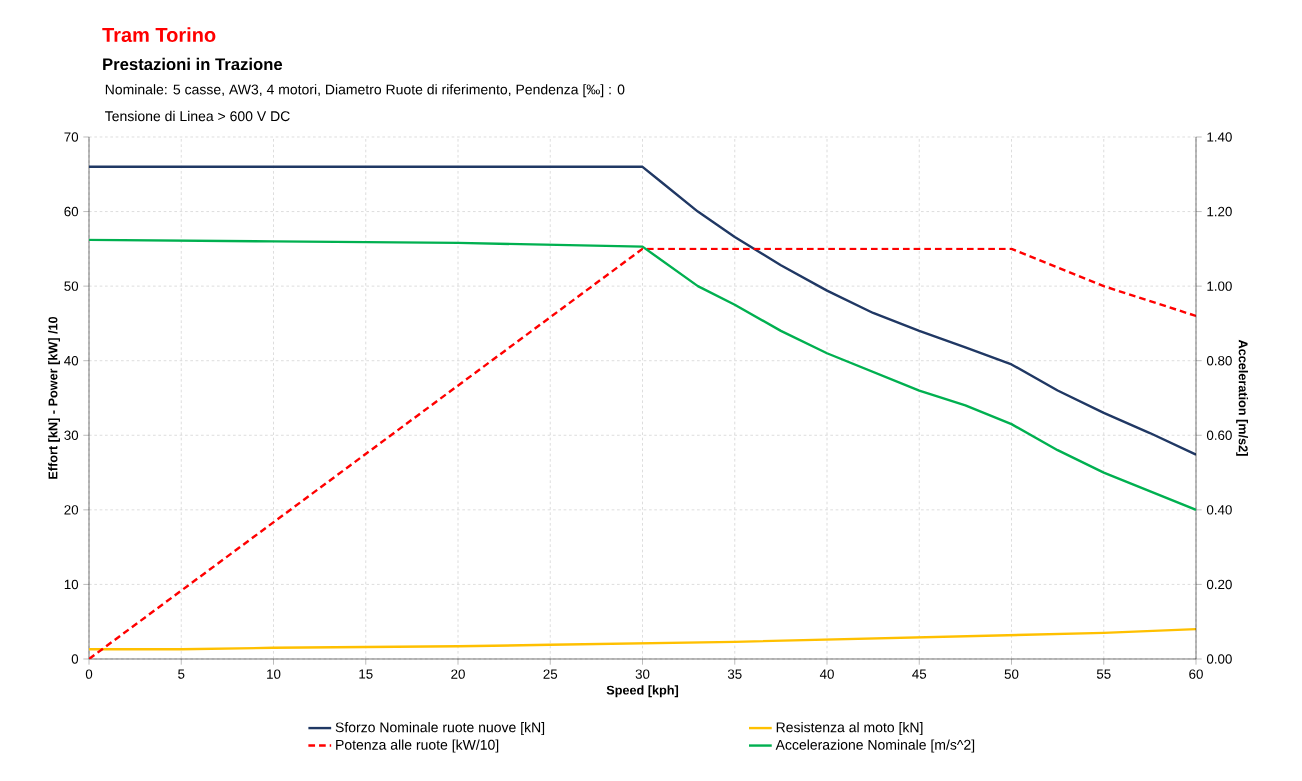  I want to click on text: Nominale: 5 casse, AW3, 4 motori, Diametro Ruote di riferimento, Pendenza [‰] : 0, so click(365, 91).